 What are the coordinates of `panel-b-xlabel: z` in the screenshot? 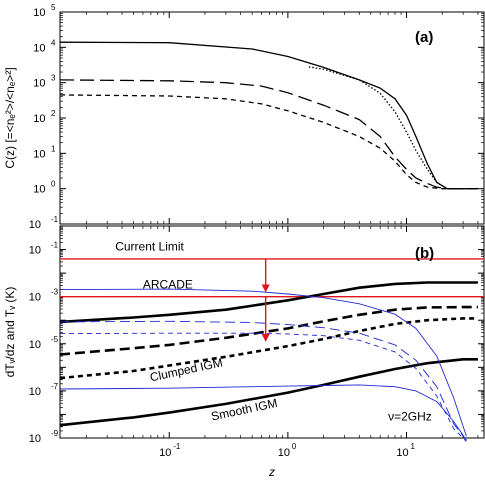 It's located at (271, 472).